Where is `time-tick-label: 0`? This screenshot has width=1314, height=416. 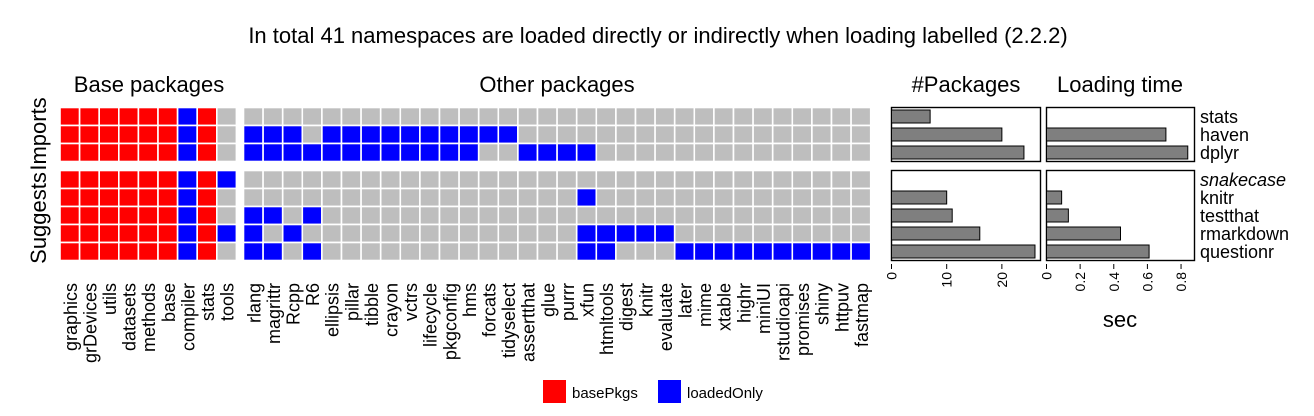
time-tick-label: 0 is located at coordinates (1047, 276).